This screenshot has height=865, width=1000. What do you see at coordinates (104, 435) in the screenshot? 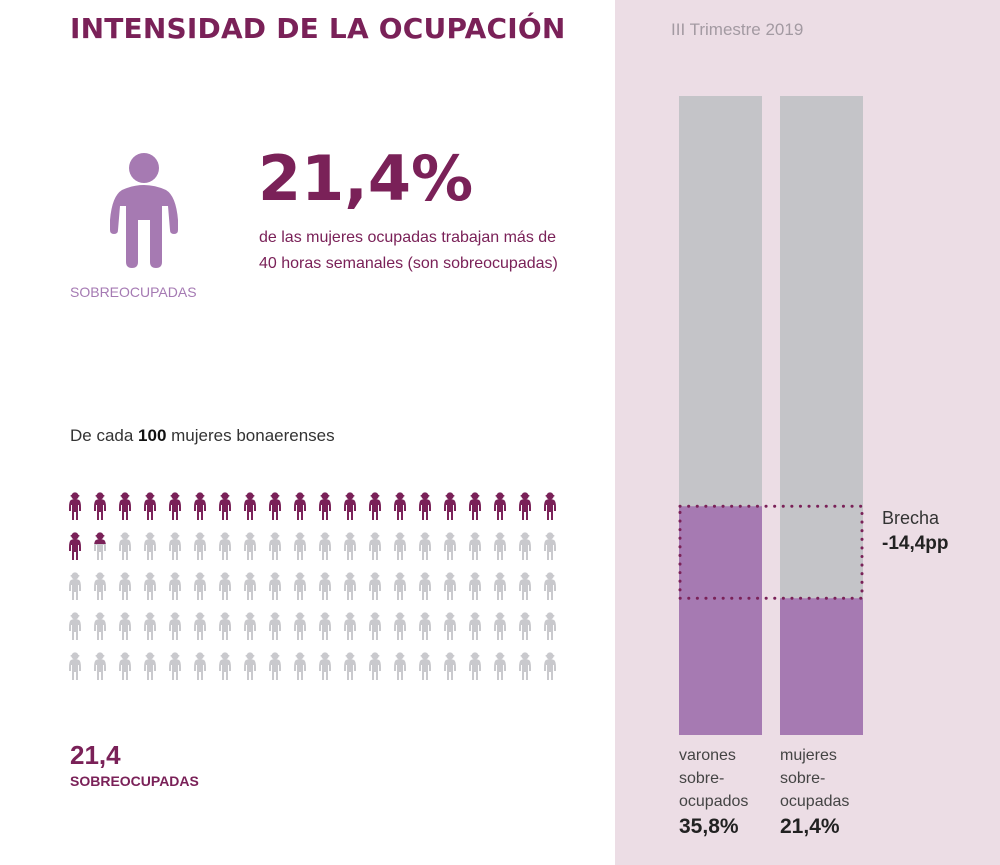
I see `intro-text: De cada` at bounding box center [104, 435].